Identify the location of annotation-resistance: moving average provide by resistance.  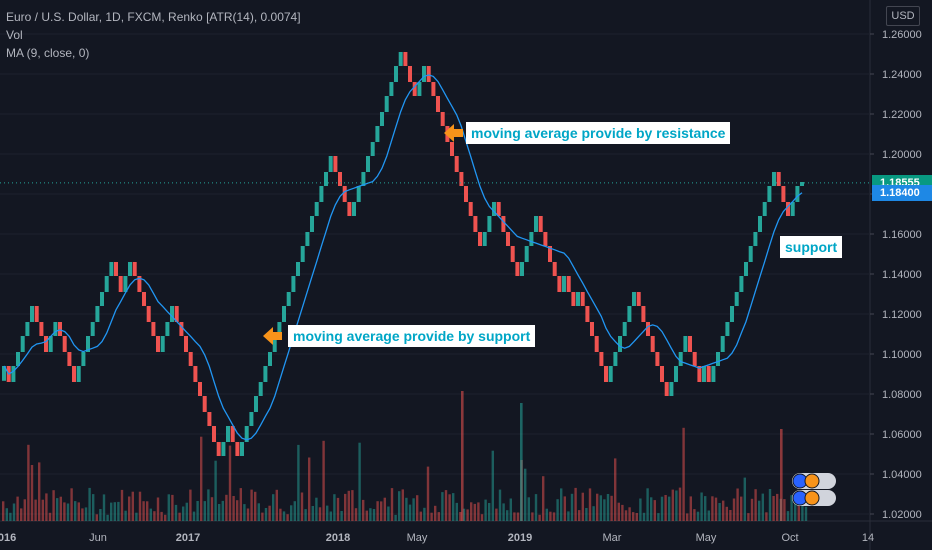
(598, 133).